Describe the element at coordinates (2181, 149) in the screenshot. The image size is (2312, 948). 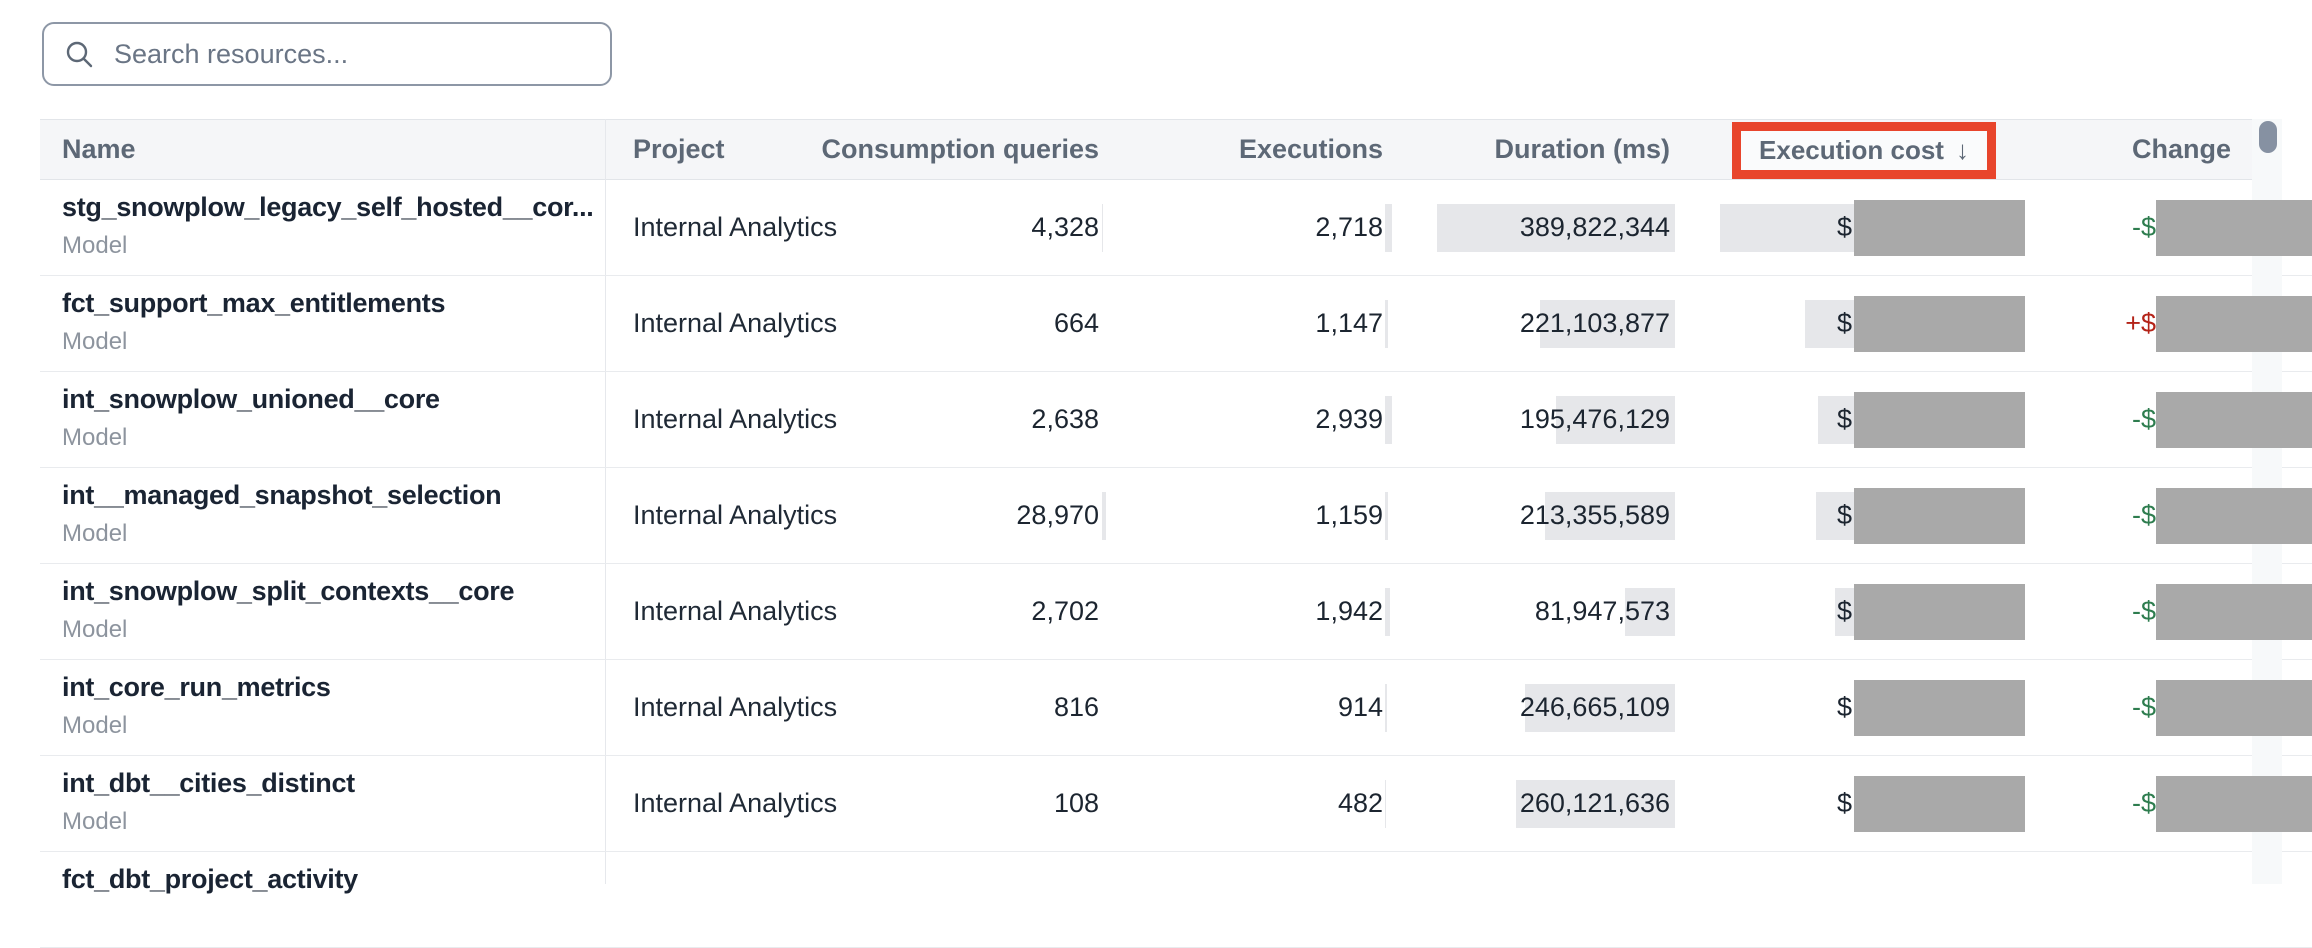
I see `column-header-change: Change` at that location.